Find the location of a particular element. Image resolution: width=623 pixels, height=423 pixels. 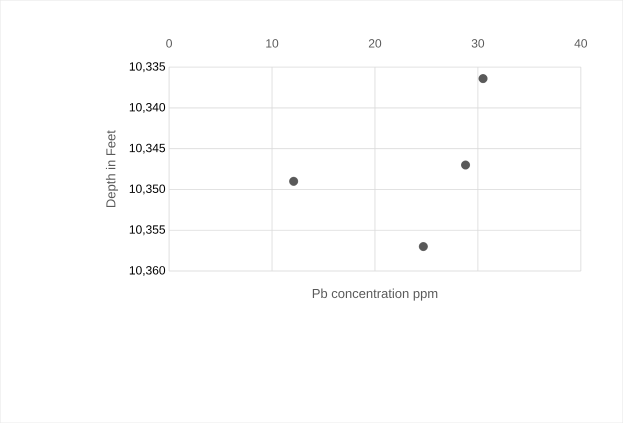

x-tick-label: 30 is located at coordinates (478, 43).